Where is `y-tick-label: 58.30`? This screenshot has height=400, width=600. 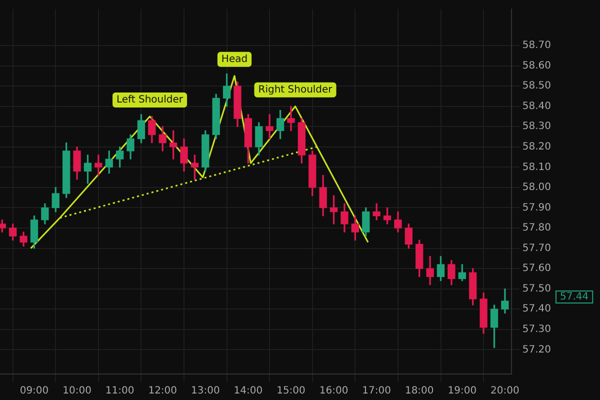
y-tick-label: 58.30 is located at coordinates (537, 126).